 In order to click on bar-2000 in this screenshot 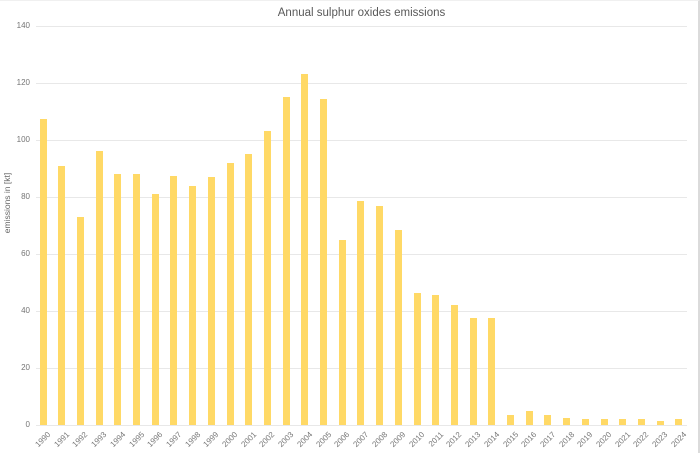, I will do `click(230, 293)`.